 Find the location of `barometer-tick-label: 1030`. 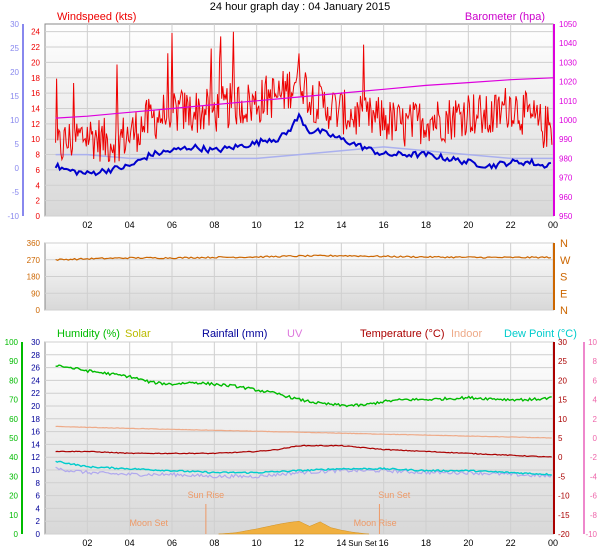

barometer-tick-label: 1030 is located at coordinates (568, 62).